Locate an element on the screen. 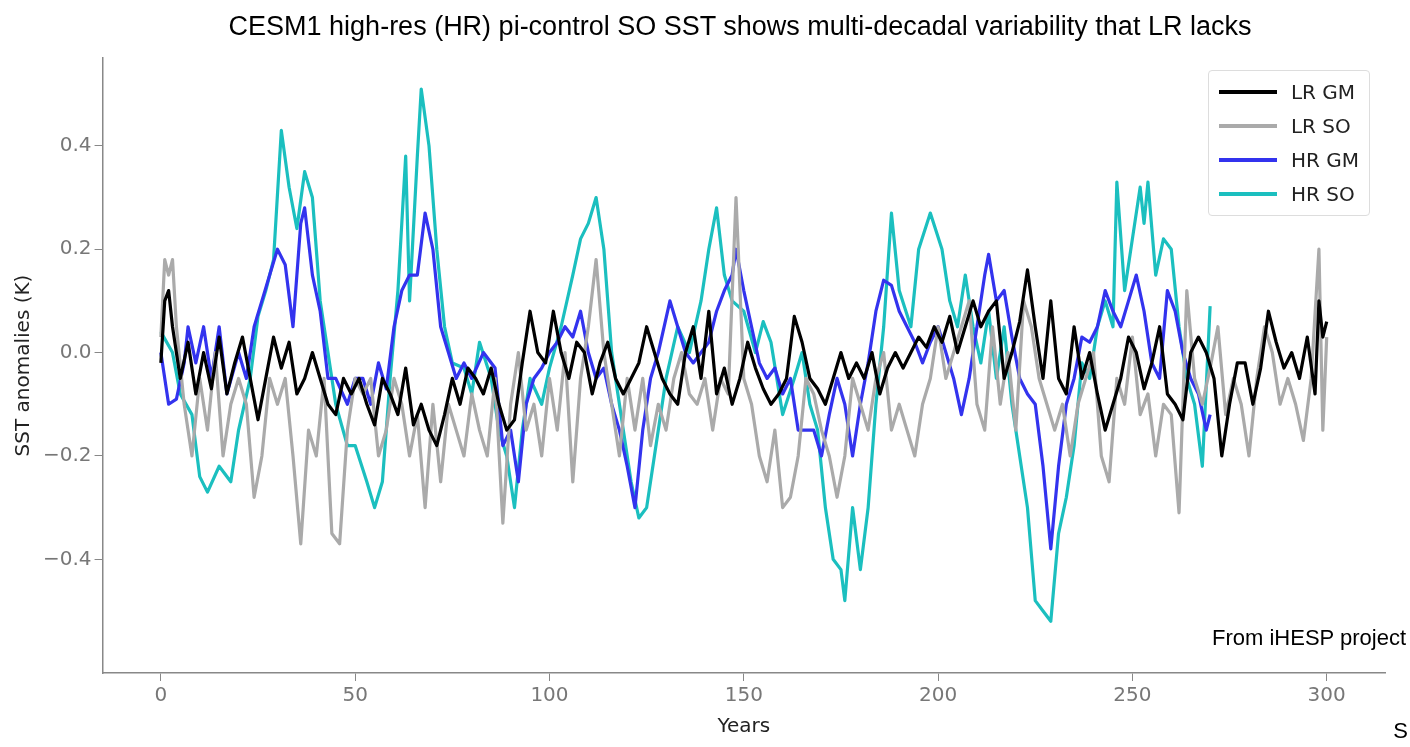 The width and height of the screenshot is (1410, 747). chart-title: CESM1 high-res (HR) pi-control SO SST shows multi-decadal variability that LR lacks is located at coordinates (740, 26).